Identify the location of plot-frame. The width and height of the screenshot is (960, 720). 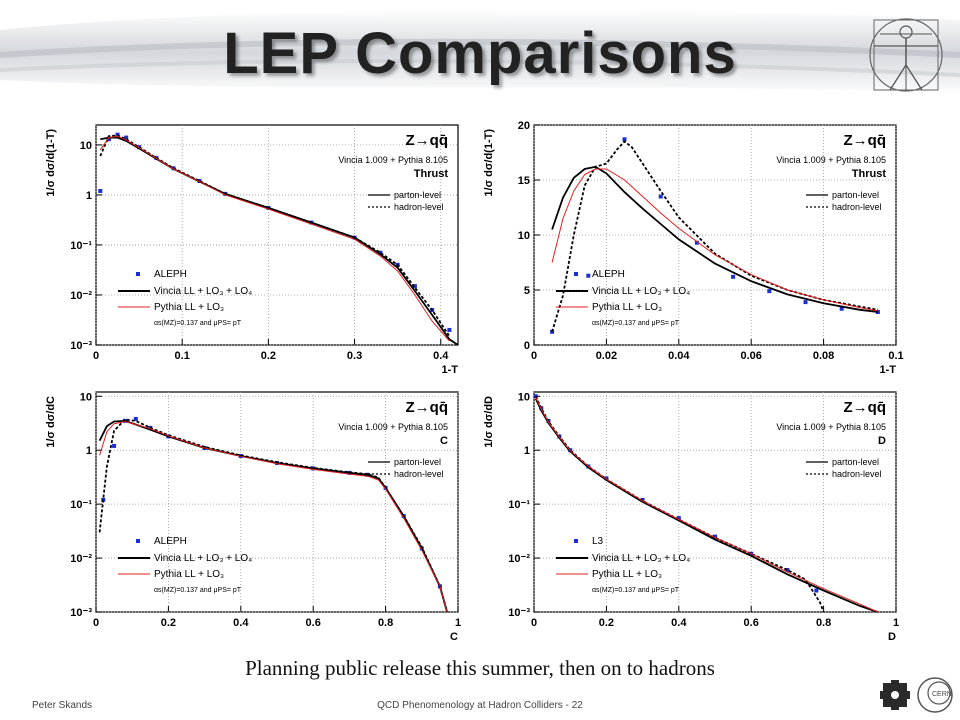
(277, 235).